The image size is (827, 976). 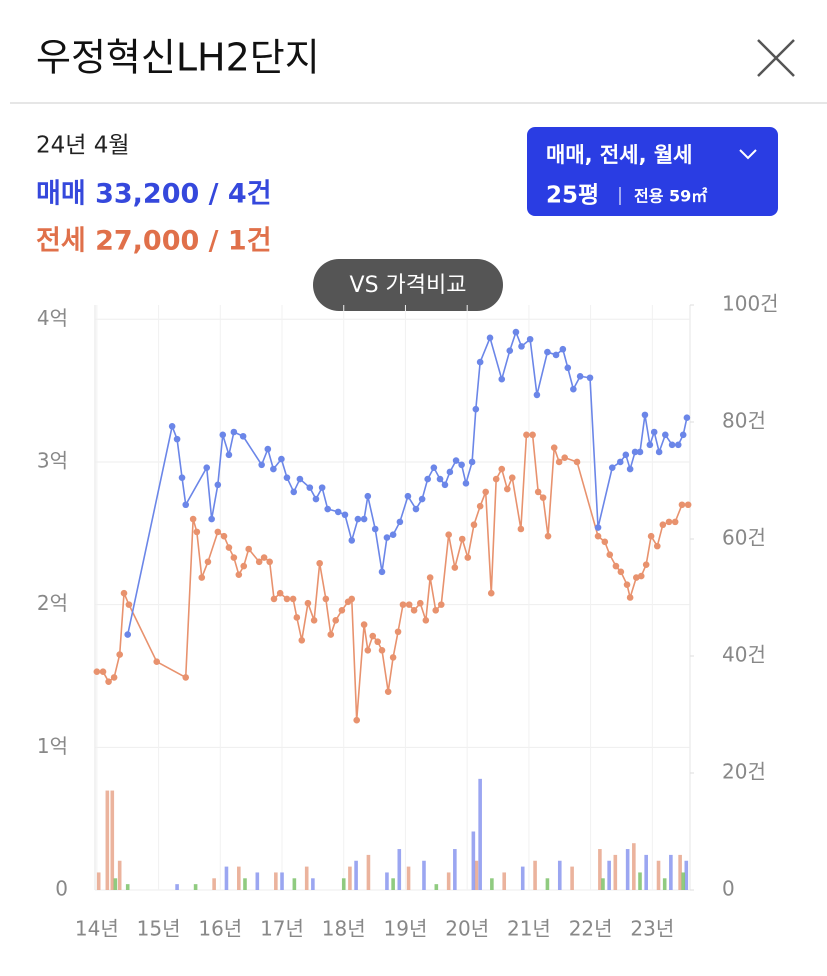 What do you see at coordinates (83, 146) in the screenshot?
I see `date: 24년 4월` at bounding box center [83, 146].